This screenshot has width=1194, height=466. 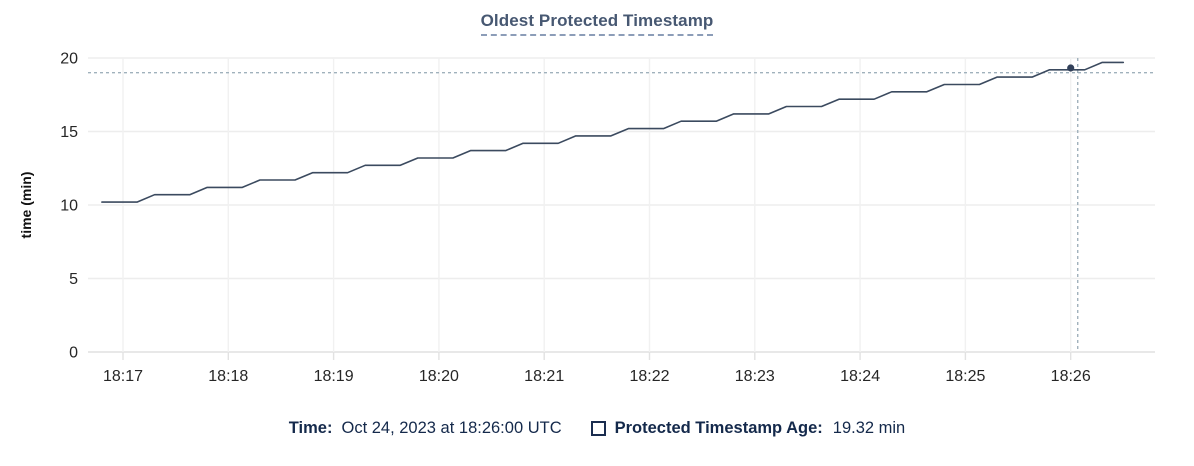 I want to click on hover-dot, so click(x=1071, y=68).